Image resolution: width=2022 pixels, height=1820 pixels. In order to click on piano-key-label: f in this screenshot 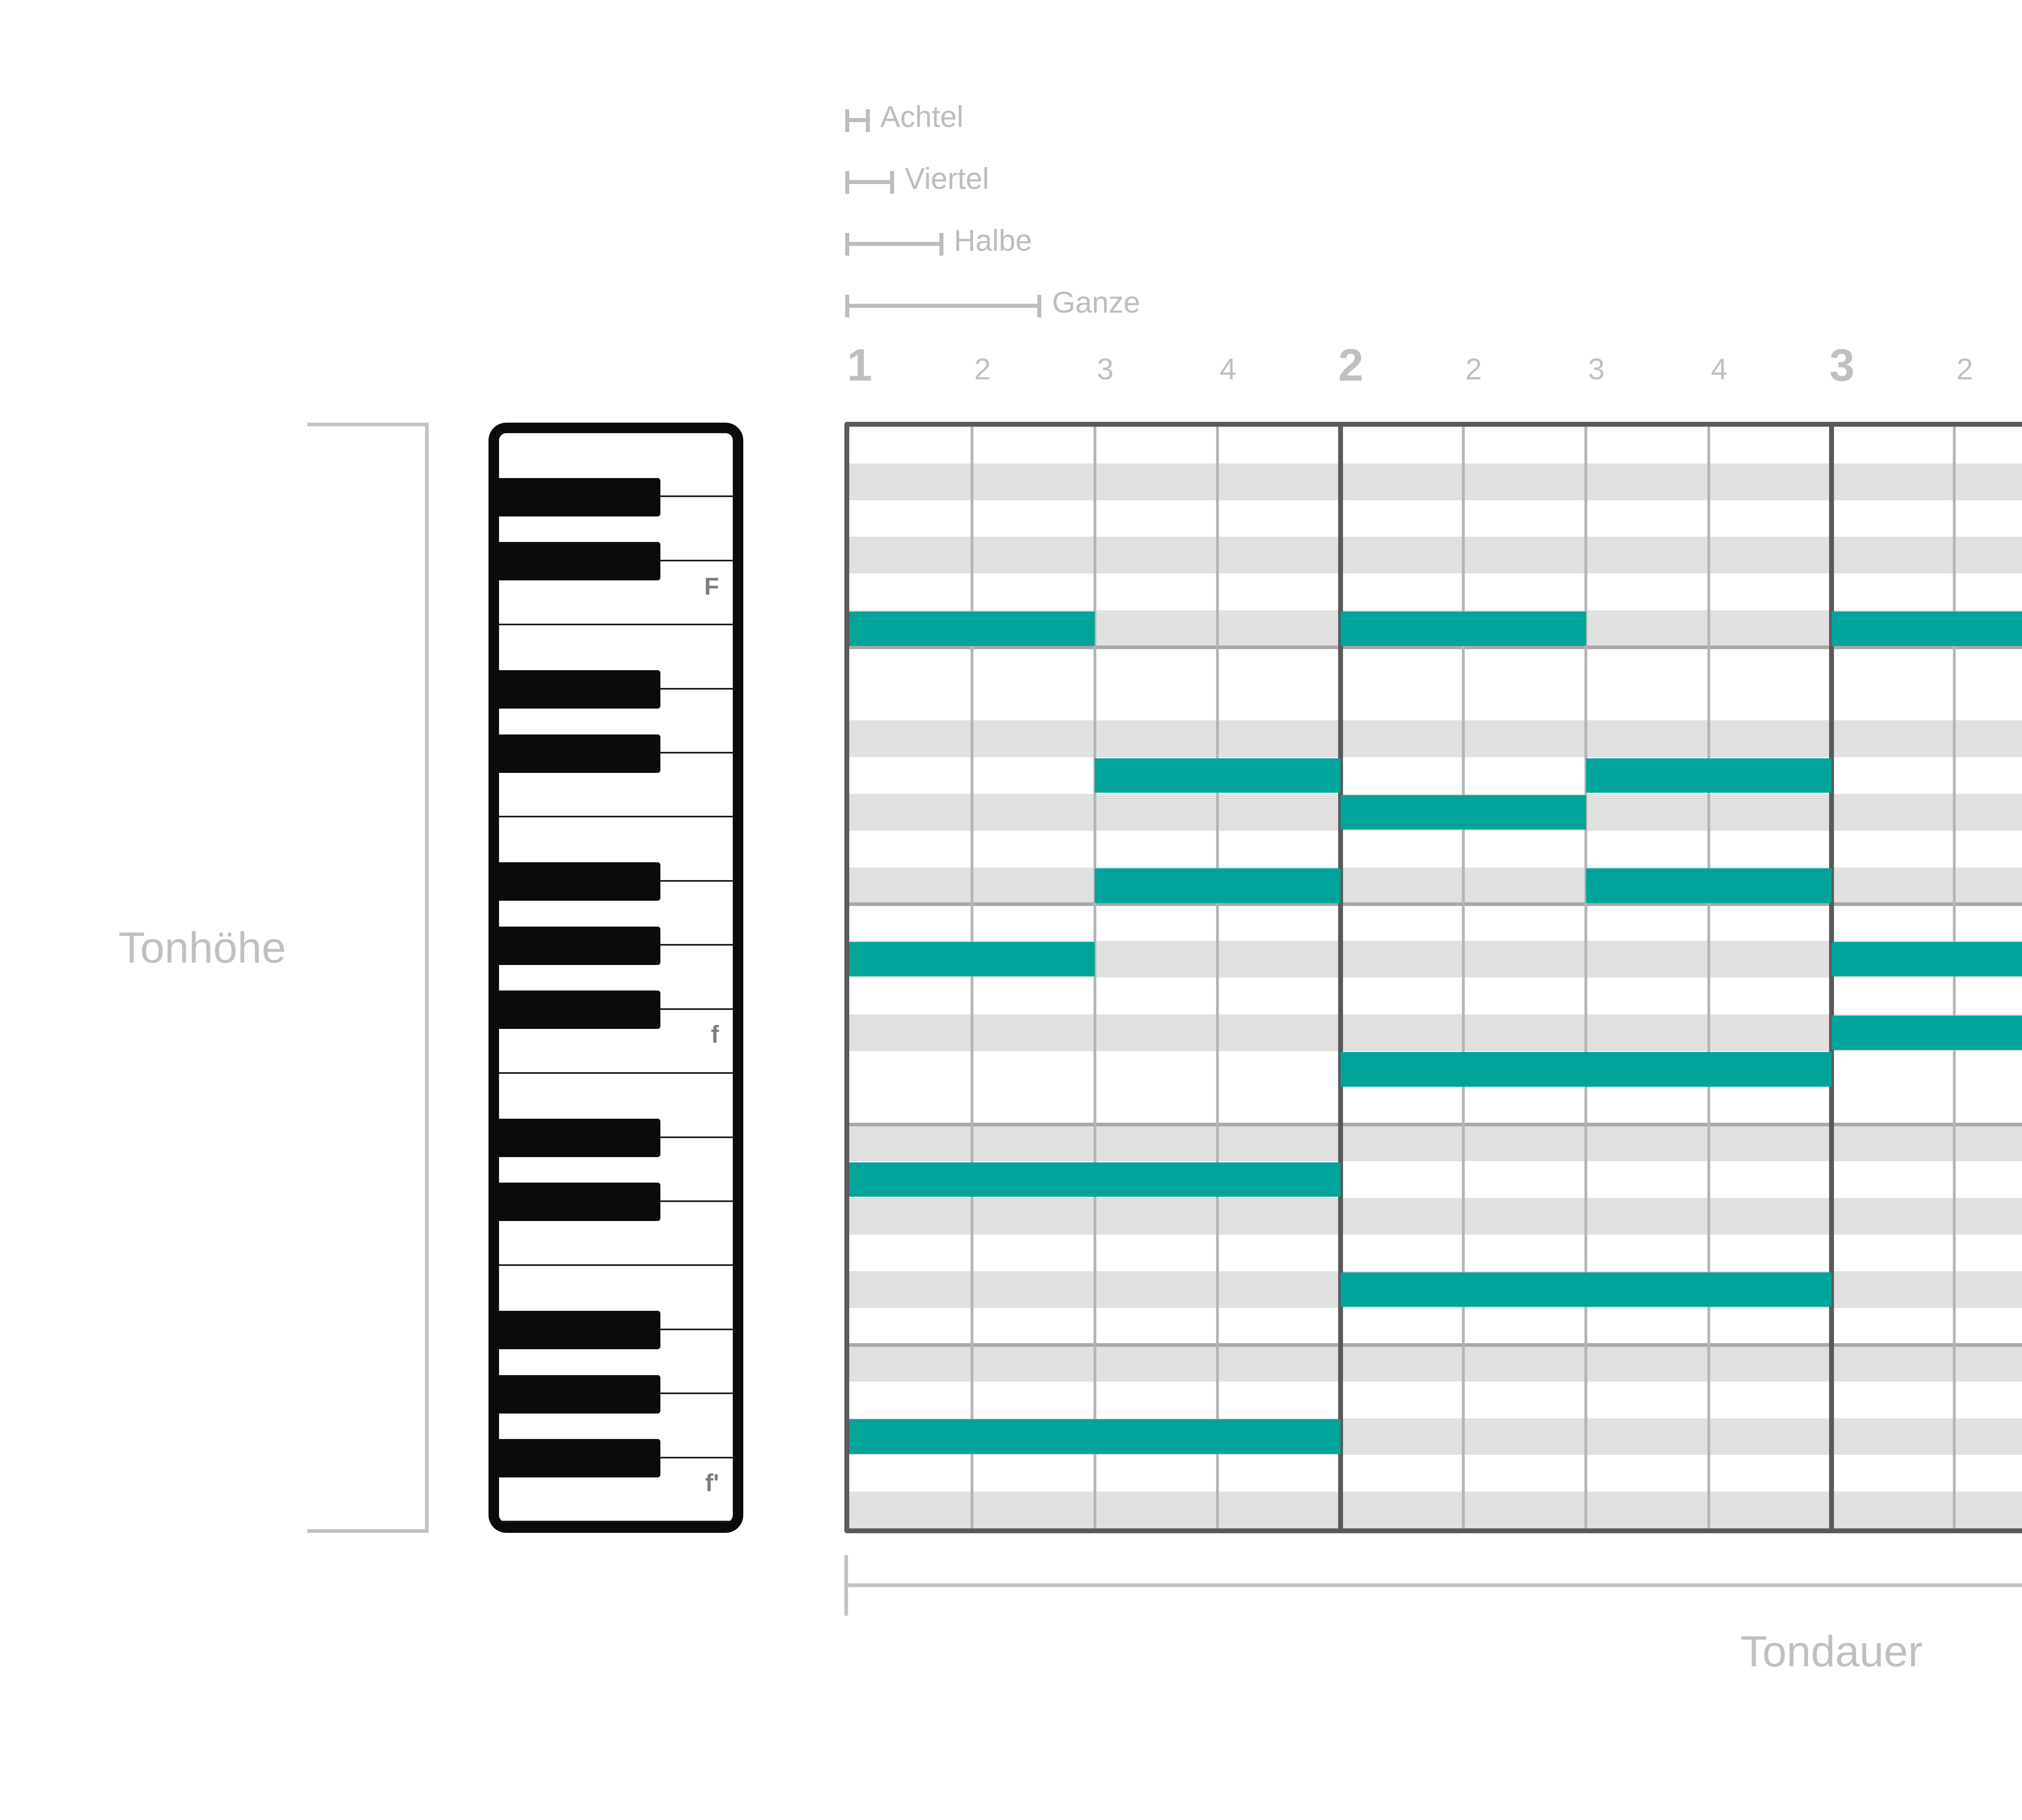, I will do `click(715, 1034)`.